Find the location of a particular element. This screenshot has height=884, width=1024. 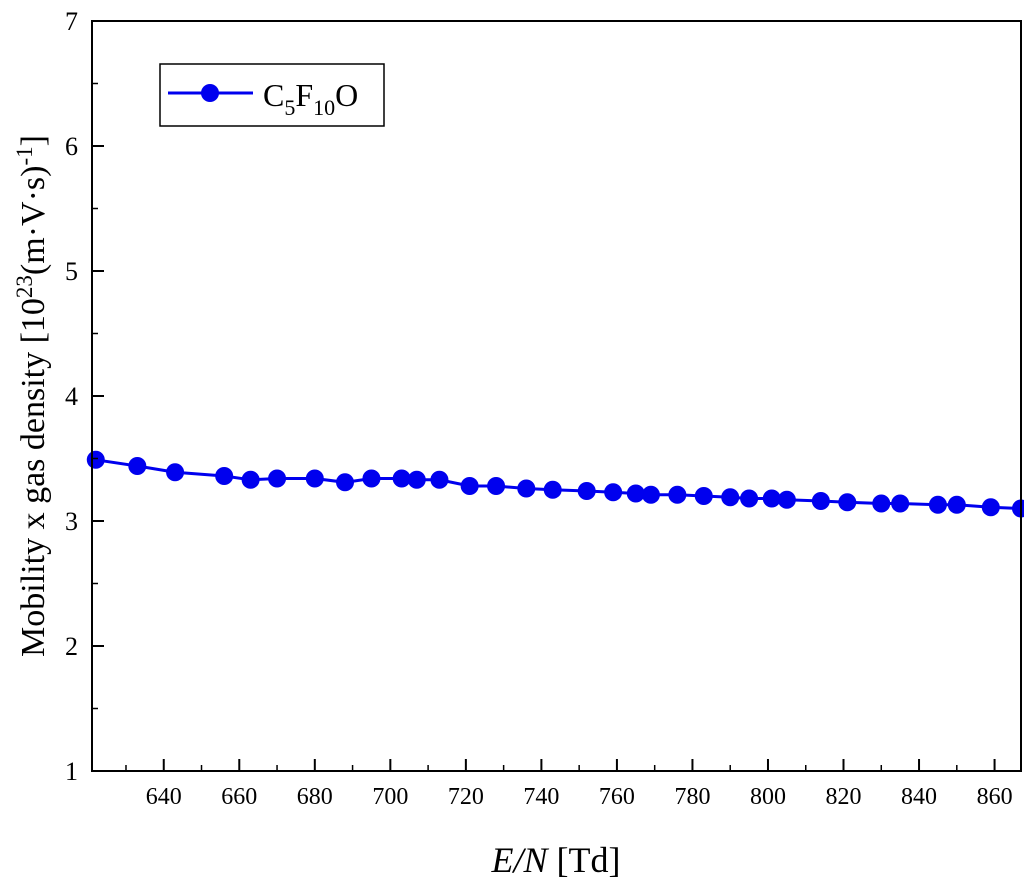

series-line is located at coordinates (558, 484).